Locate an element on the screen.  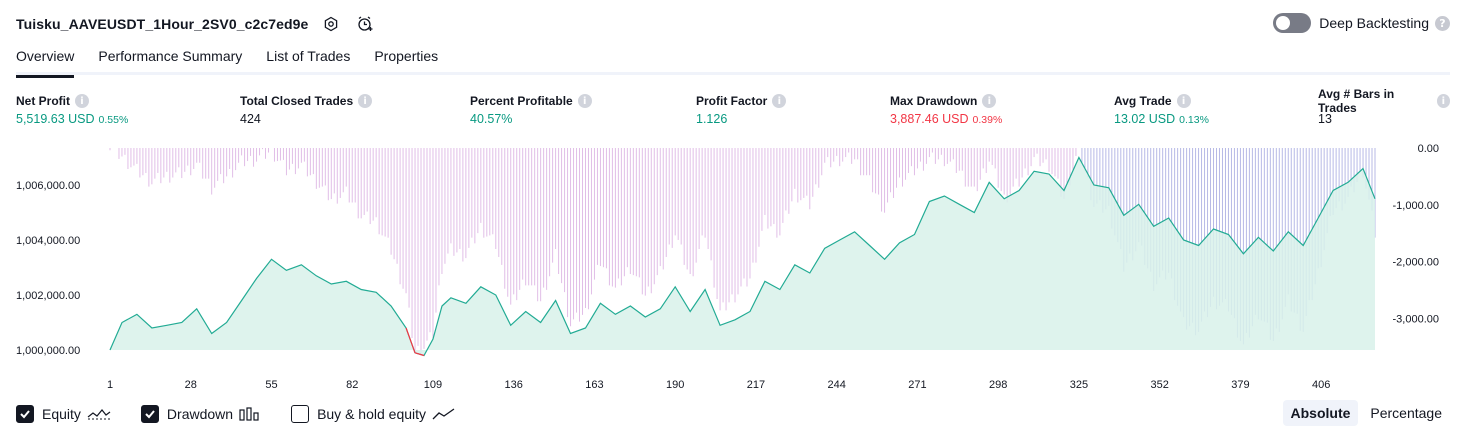
metric-value: 40.57% is located at coordinates (491, 119).